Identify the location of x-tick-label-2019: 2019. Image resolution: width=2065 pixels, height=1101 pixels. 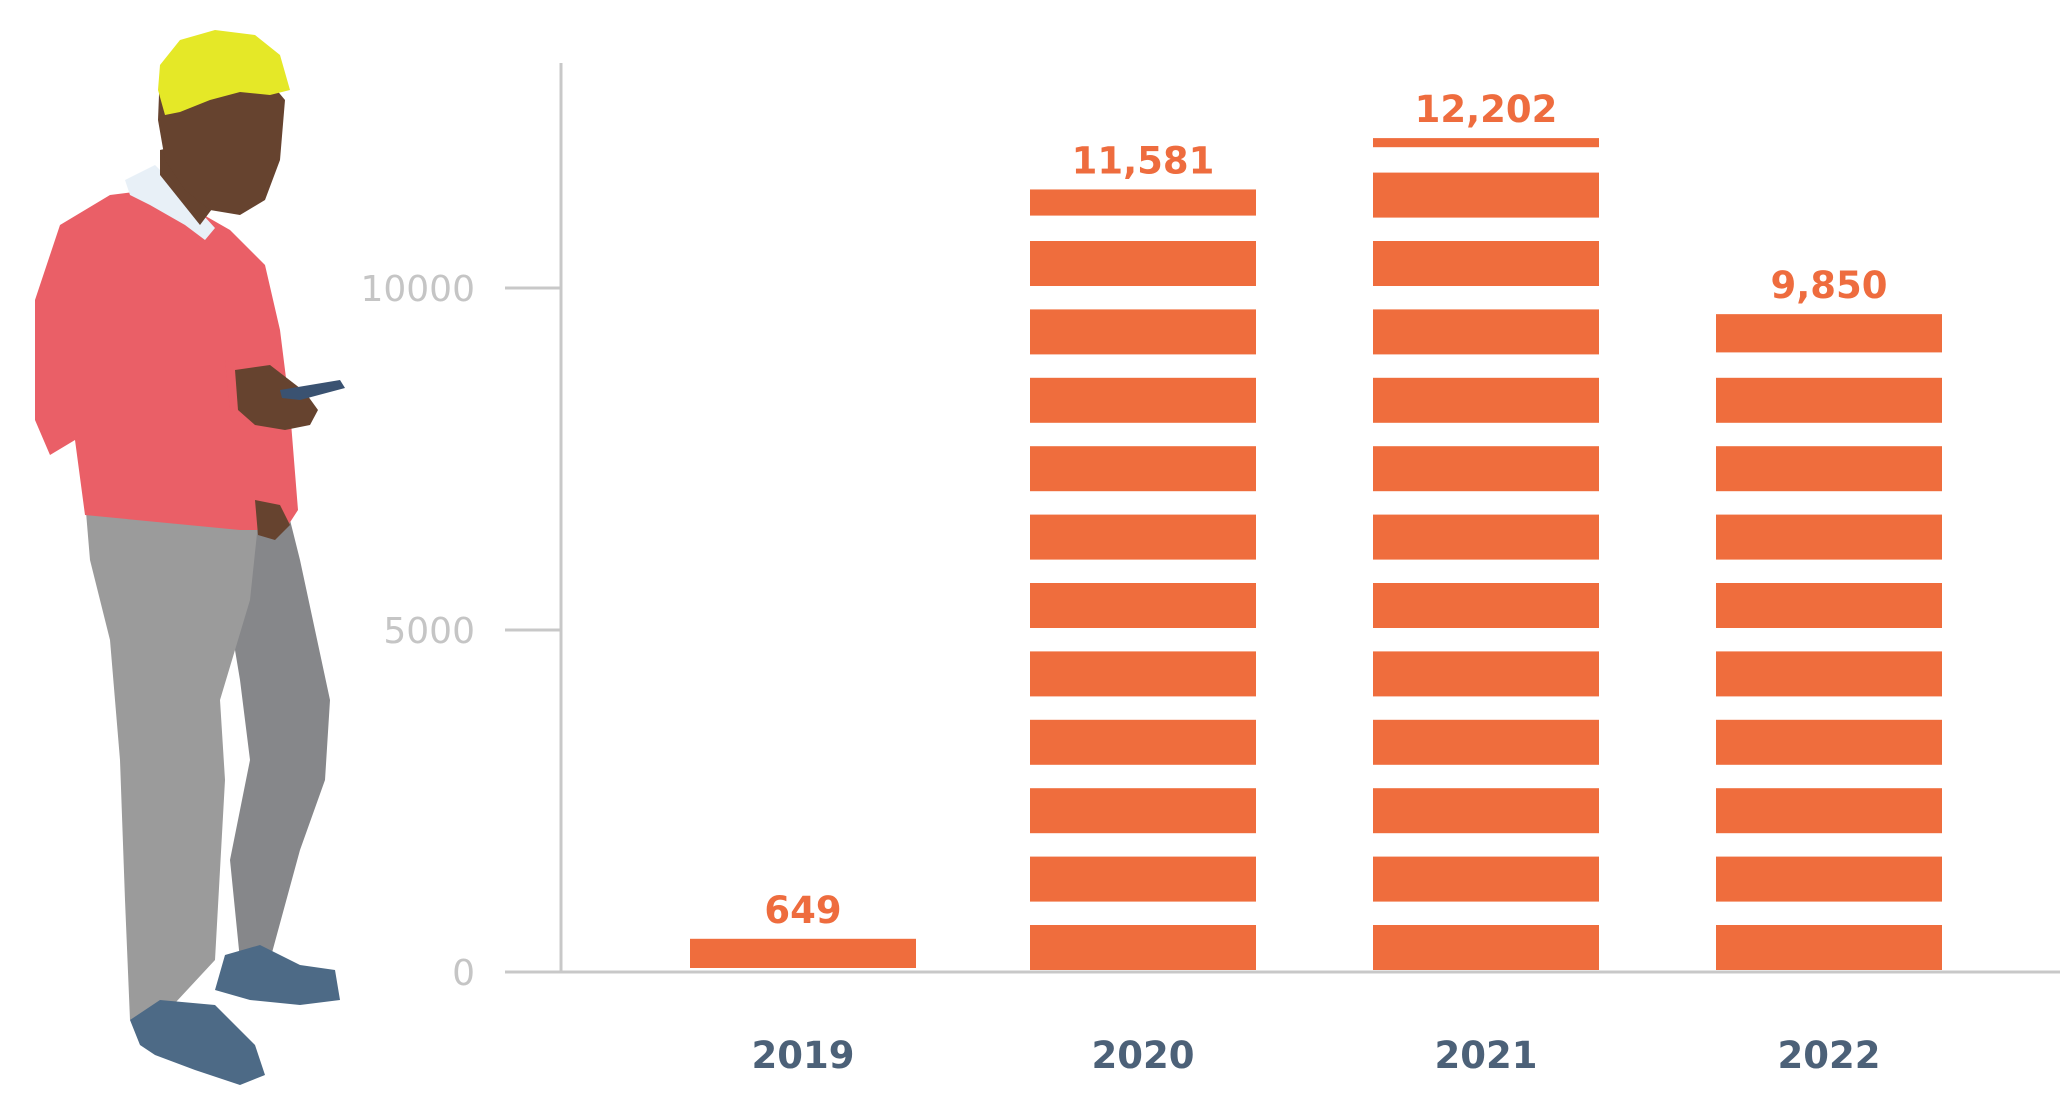
(803, 1055).